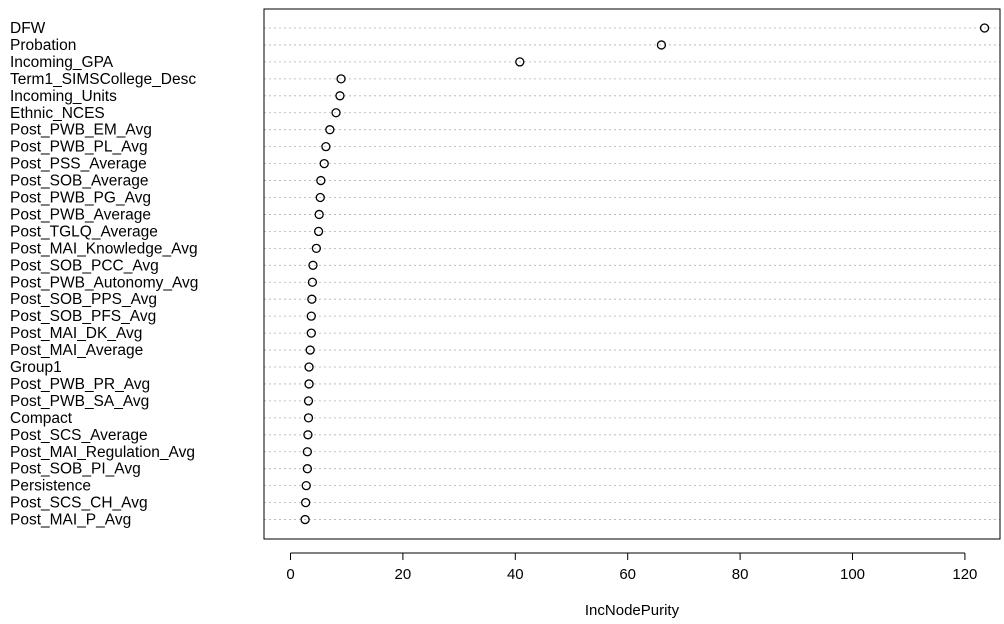 The width and height of the screenshot is (1004, 624). I want to click on variable-label: Persistence, so click(50, 486).